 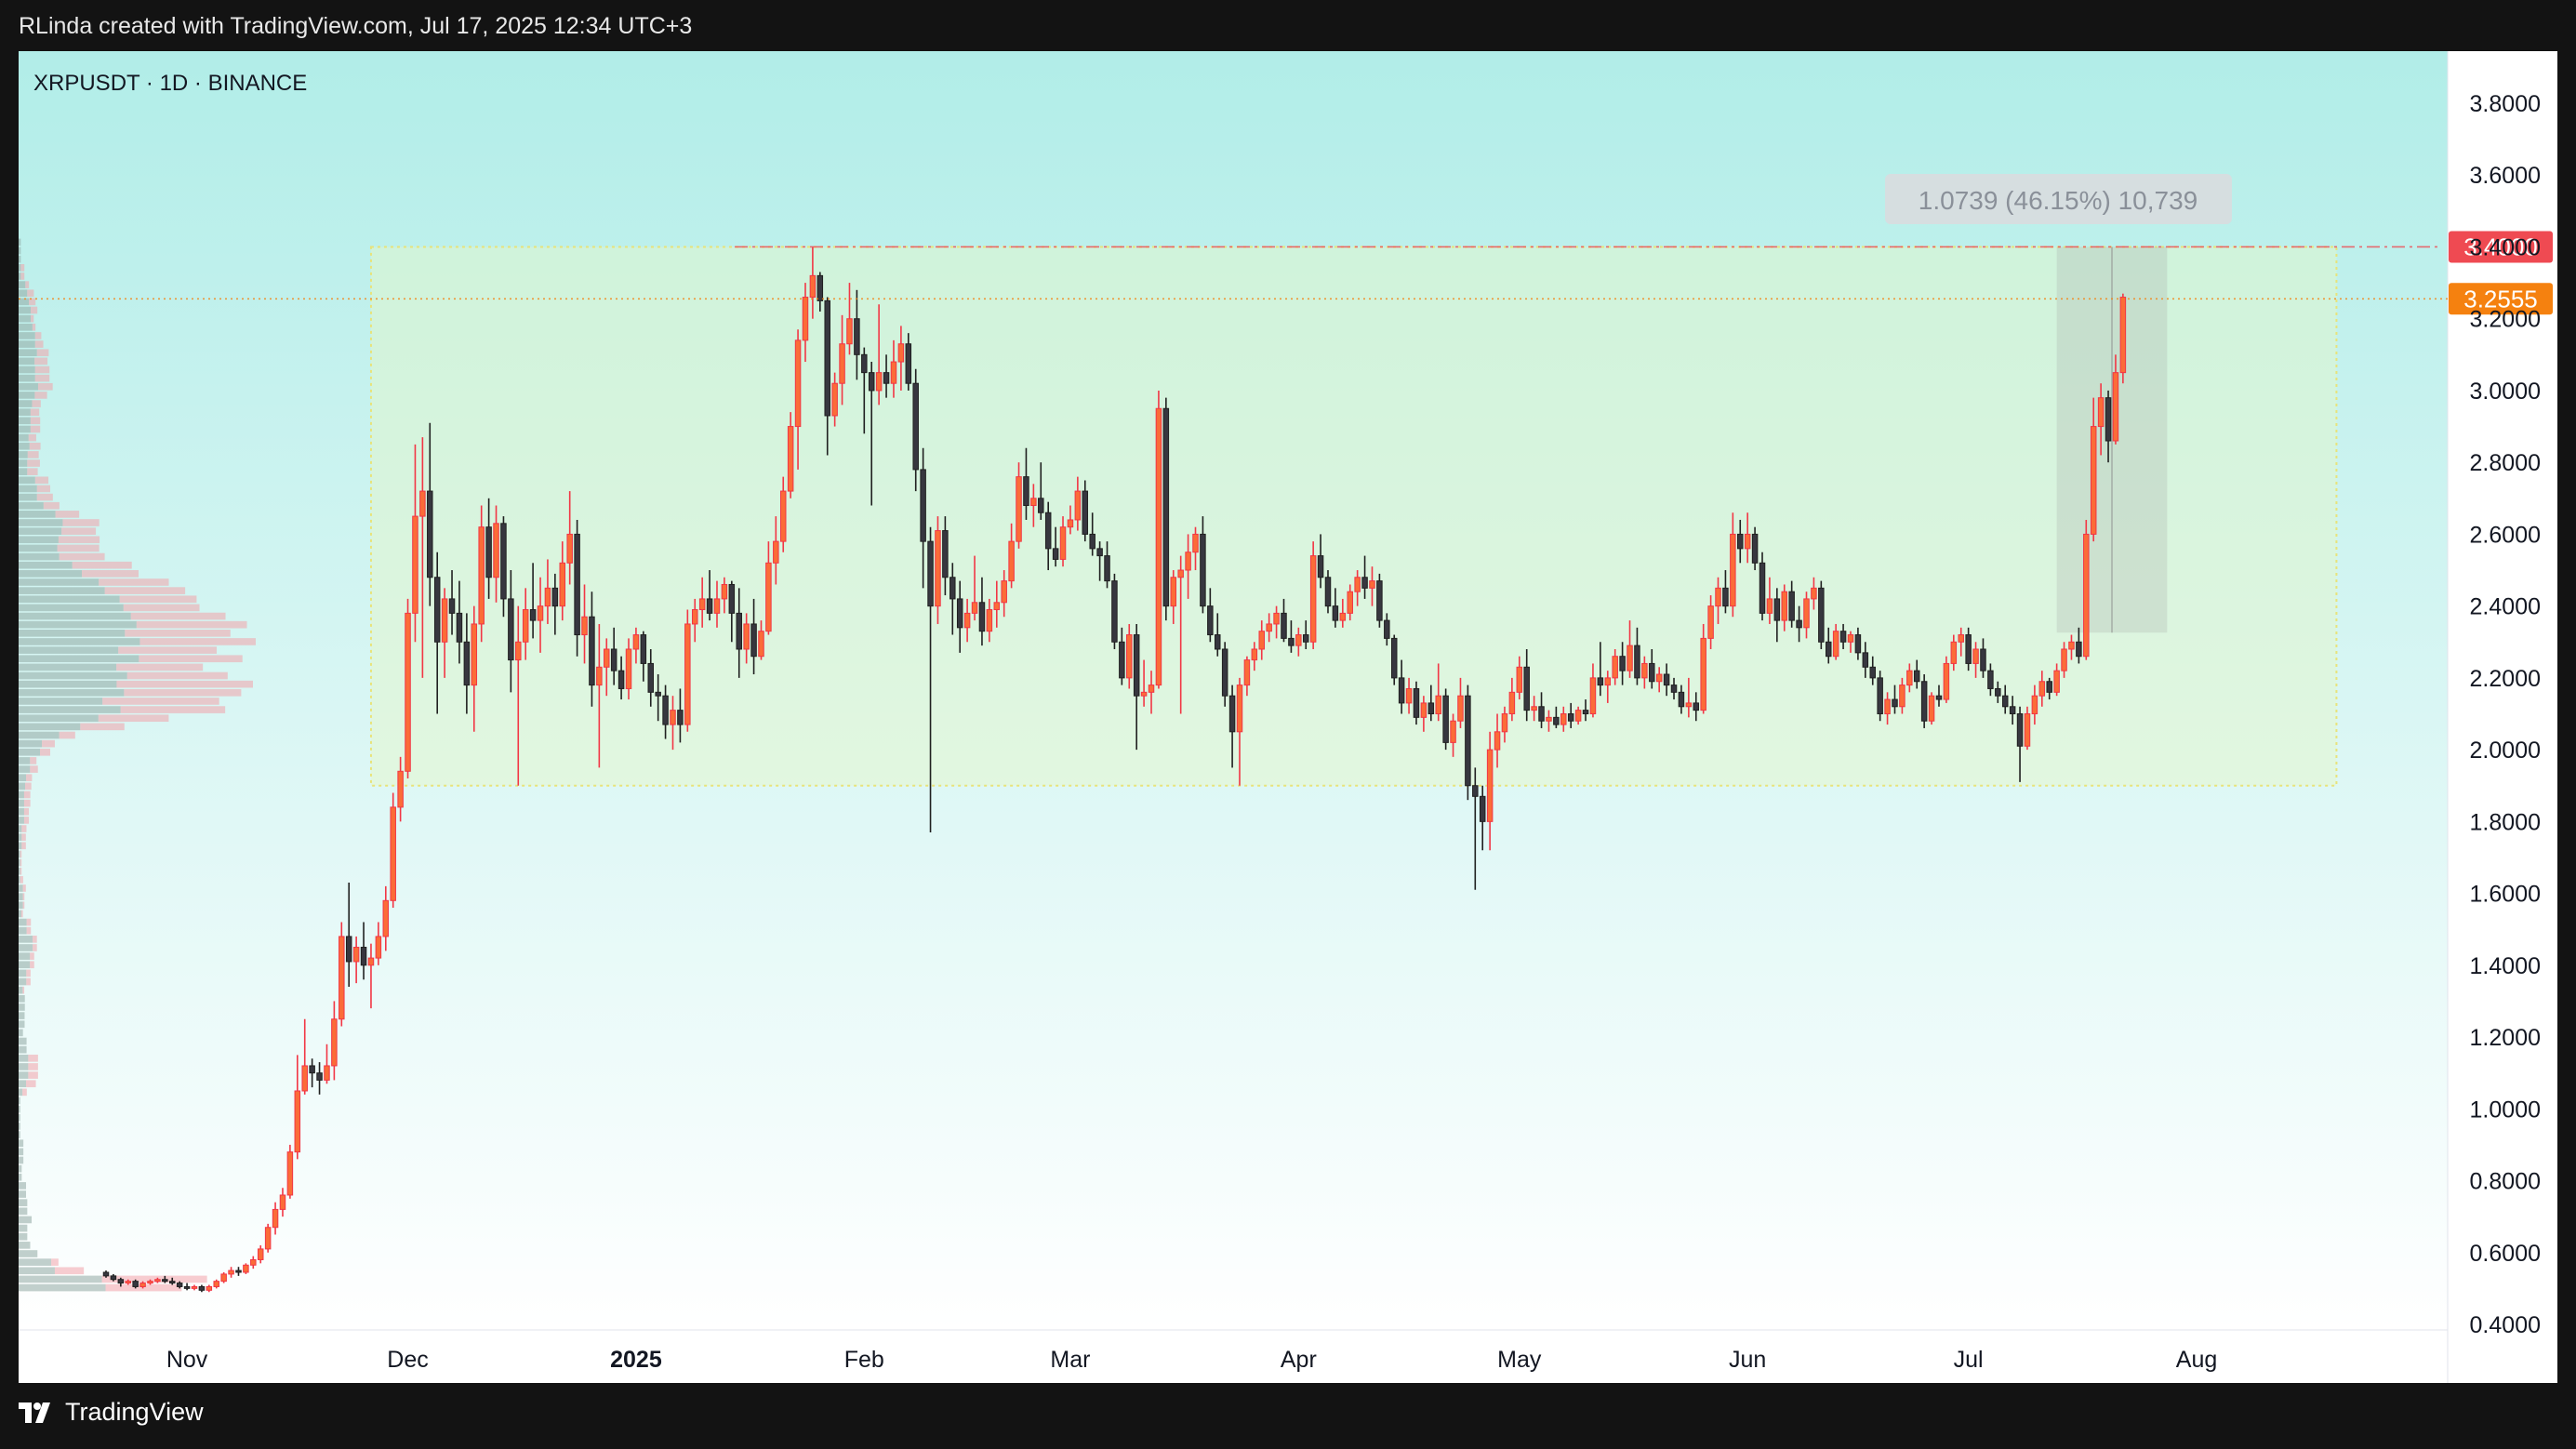 What do you see at coordinates (2505, 104) in the screenshot?
I see `price-tick-label: 3.8000` at bounding box center [2505, 104].